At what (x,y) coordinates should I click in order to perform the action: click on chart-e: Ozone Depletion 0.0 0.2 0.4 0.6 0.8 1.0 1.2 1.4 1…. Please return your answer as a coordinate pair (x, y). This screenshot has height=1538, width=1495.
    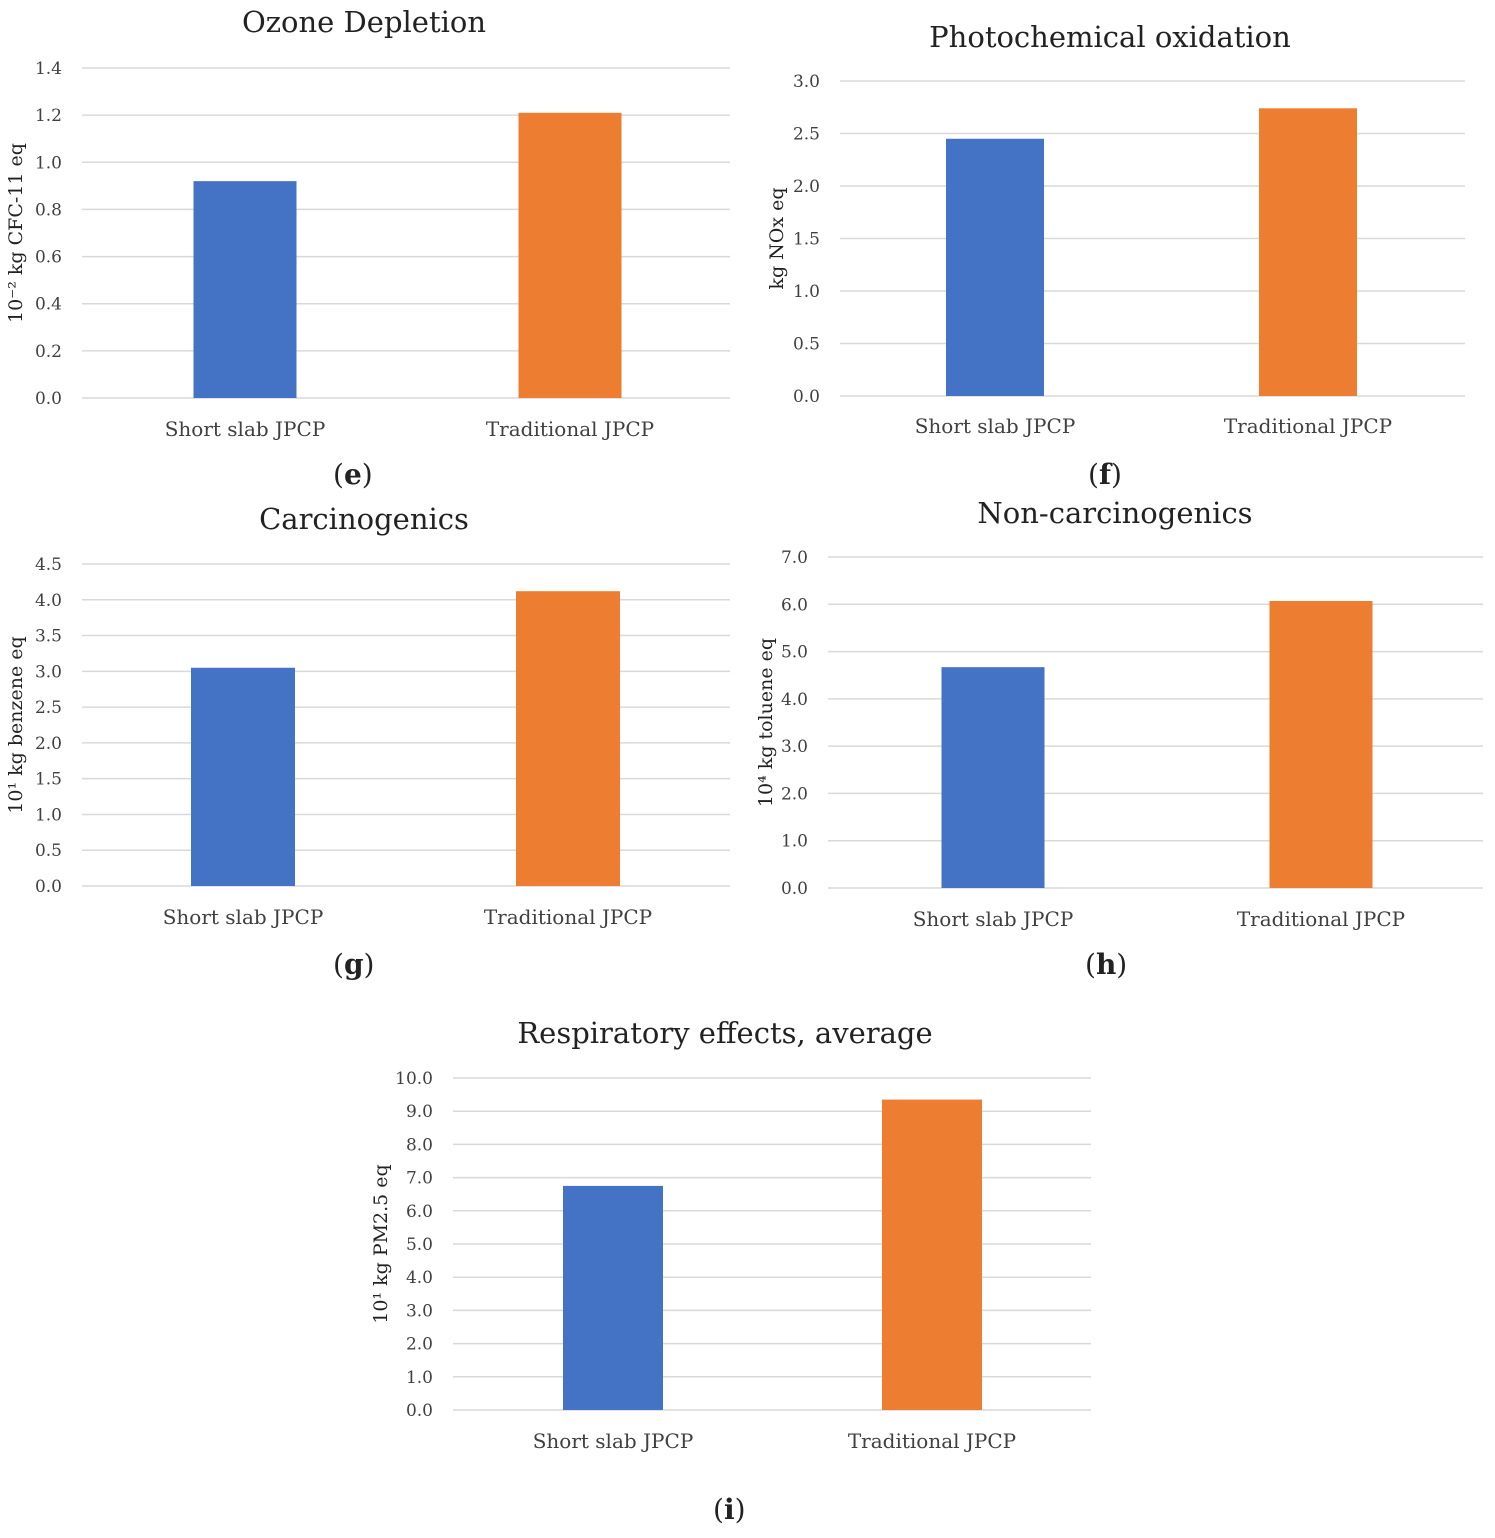
    Looking at the image, I should click on (367, 223).